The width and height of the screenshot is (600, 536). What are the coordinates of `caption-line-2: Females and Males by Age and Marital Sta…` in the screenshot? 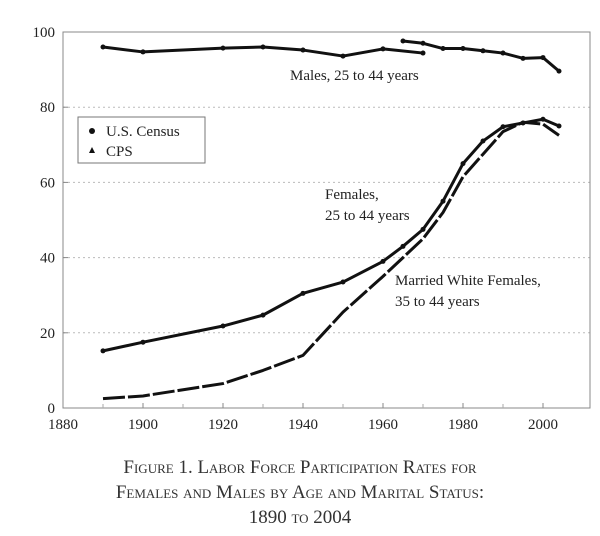 It's located at (300, 492).